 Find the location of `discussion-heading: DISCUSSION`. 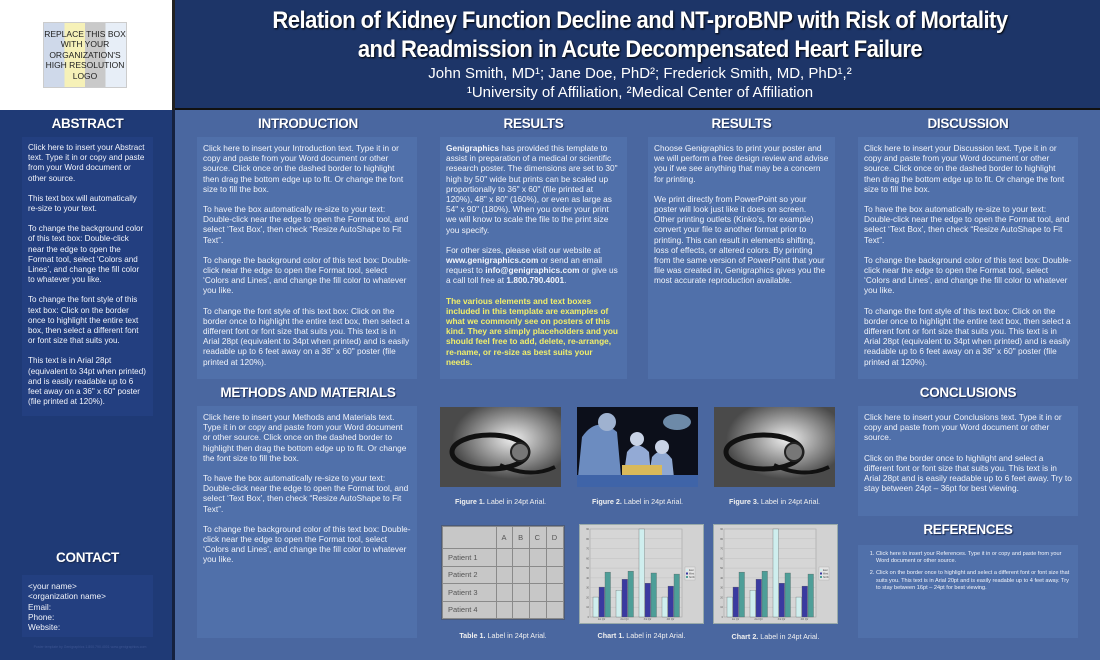

discussion-heading: DISCUSSION is located at coordinates (968, 123).